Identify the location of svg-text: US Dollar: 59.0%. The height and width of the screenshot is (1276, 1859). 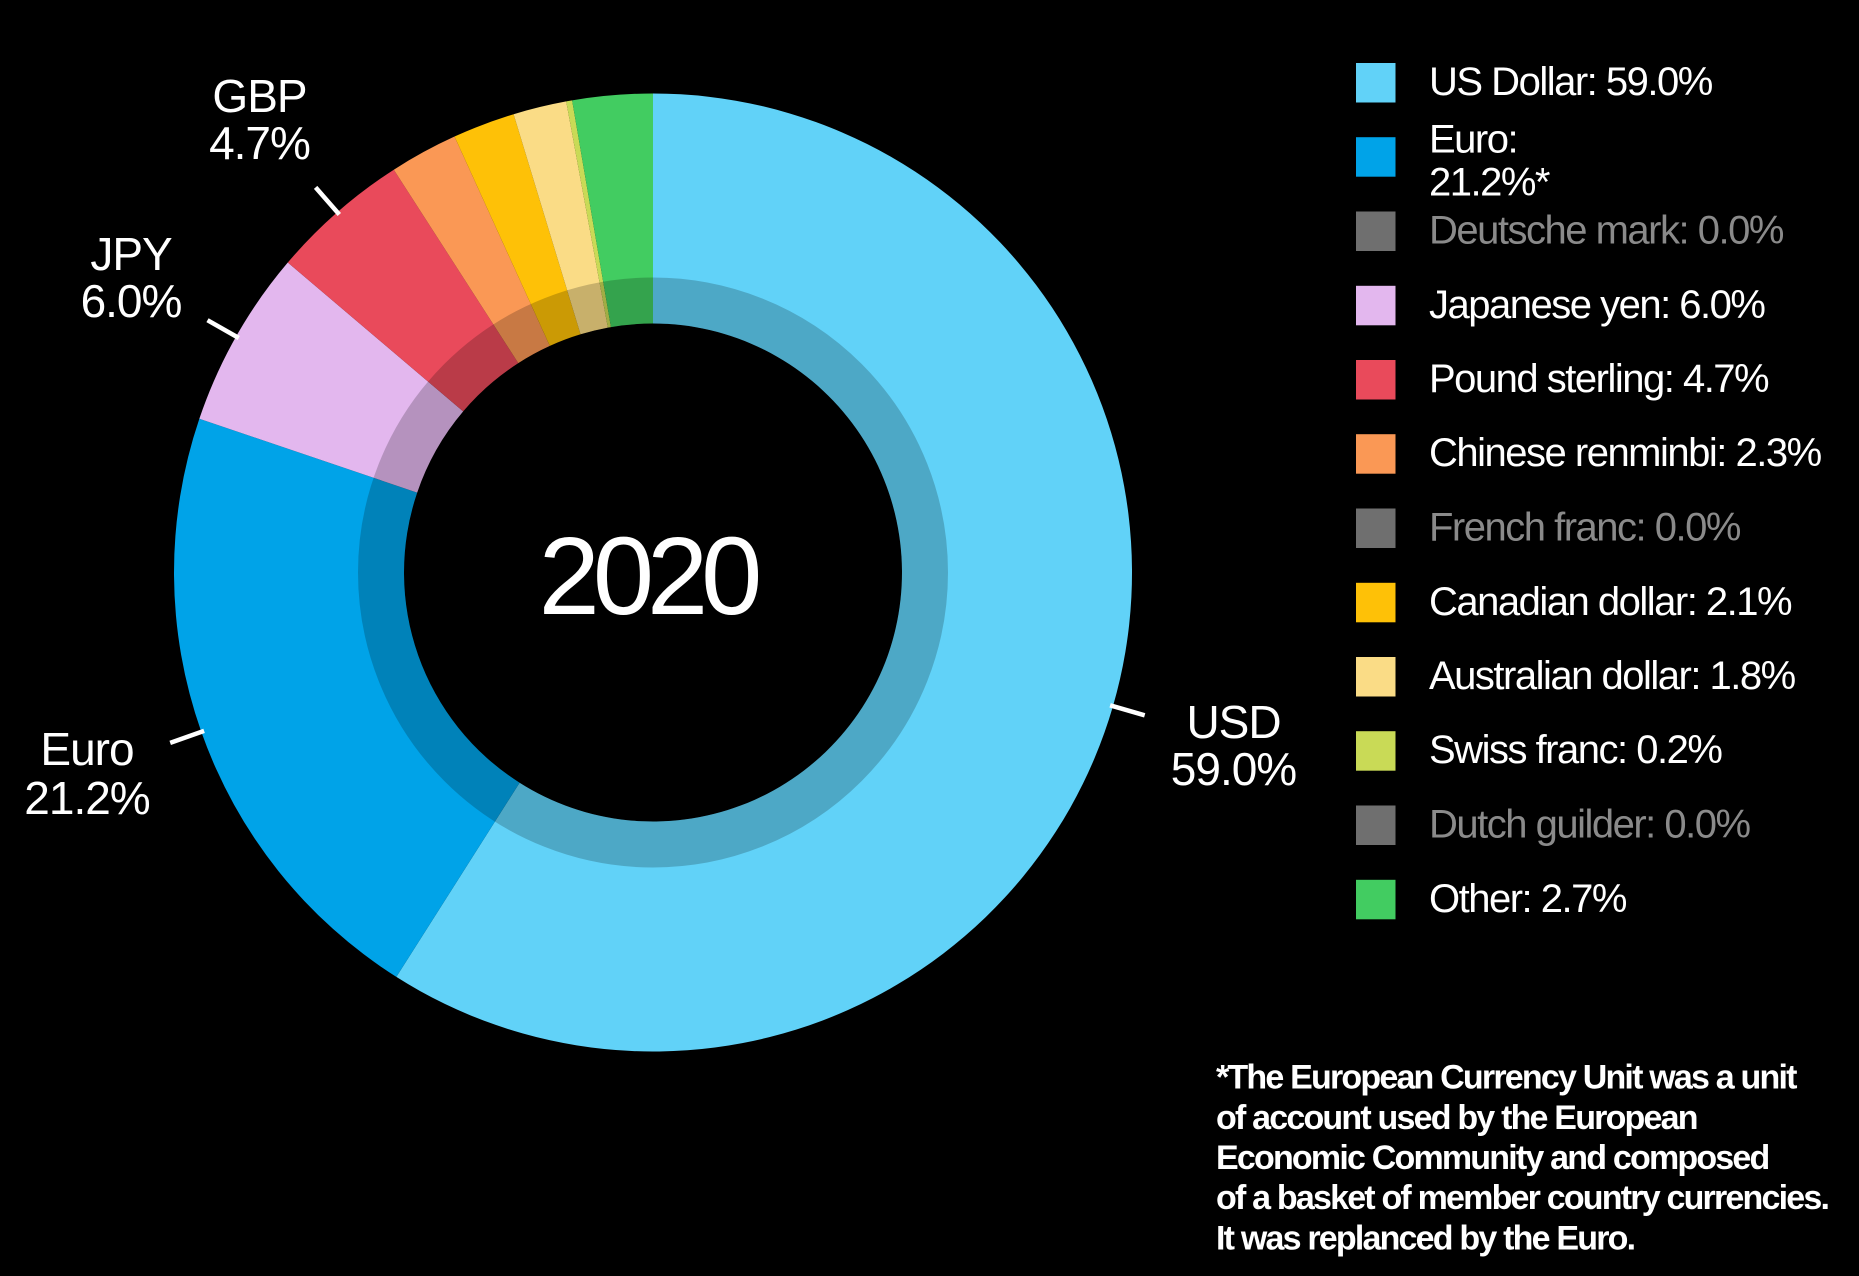
(1571, 82).